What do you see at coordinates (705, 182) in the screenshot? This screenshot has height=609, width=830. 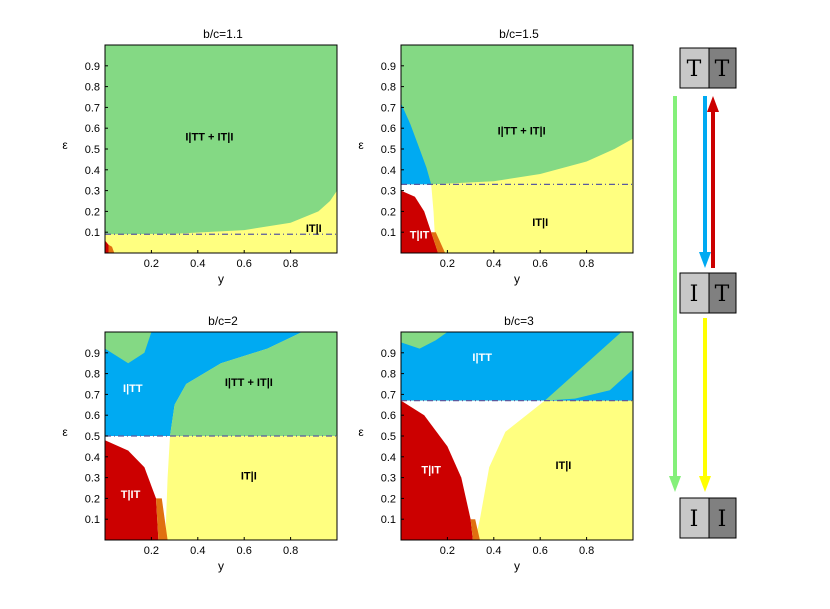 I see `blue-arrow` at bounding box center [705, 182].